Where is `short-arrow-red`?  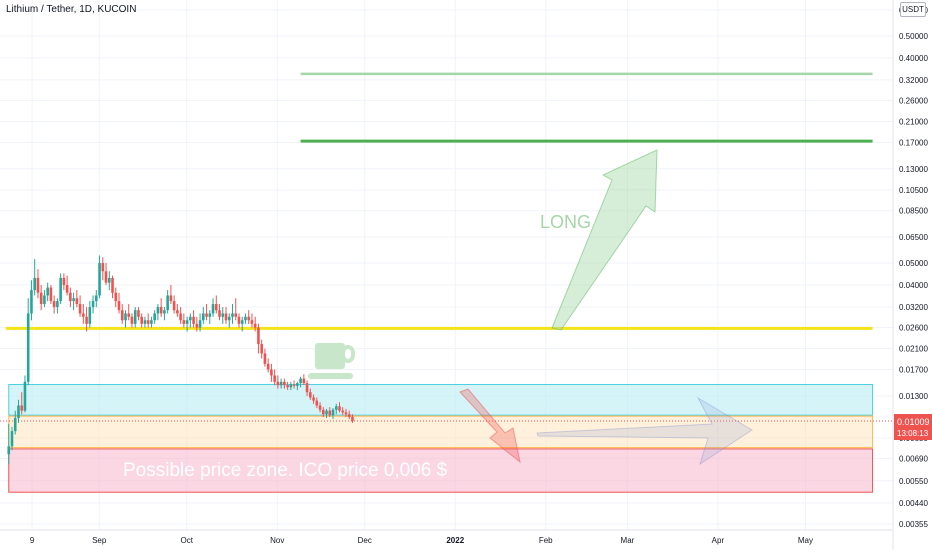
short-arrow-red is located at coordinates (490, 426).